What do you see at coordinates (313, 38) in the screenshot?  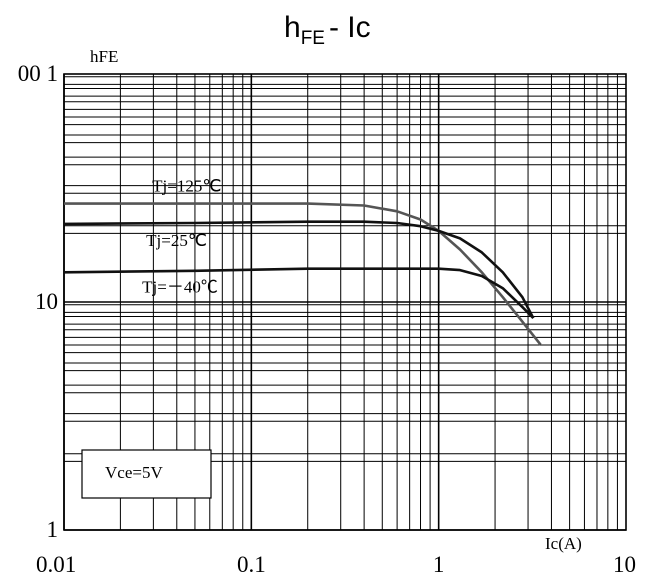 I see `title-sub: FE` at bounding box center [313, 38].